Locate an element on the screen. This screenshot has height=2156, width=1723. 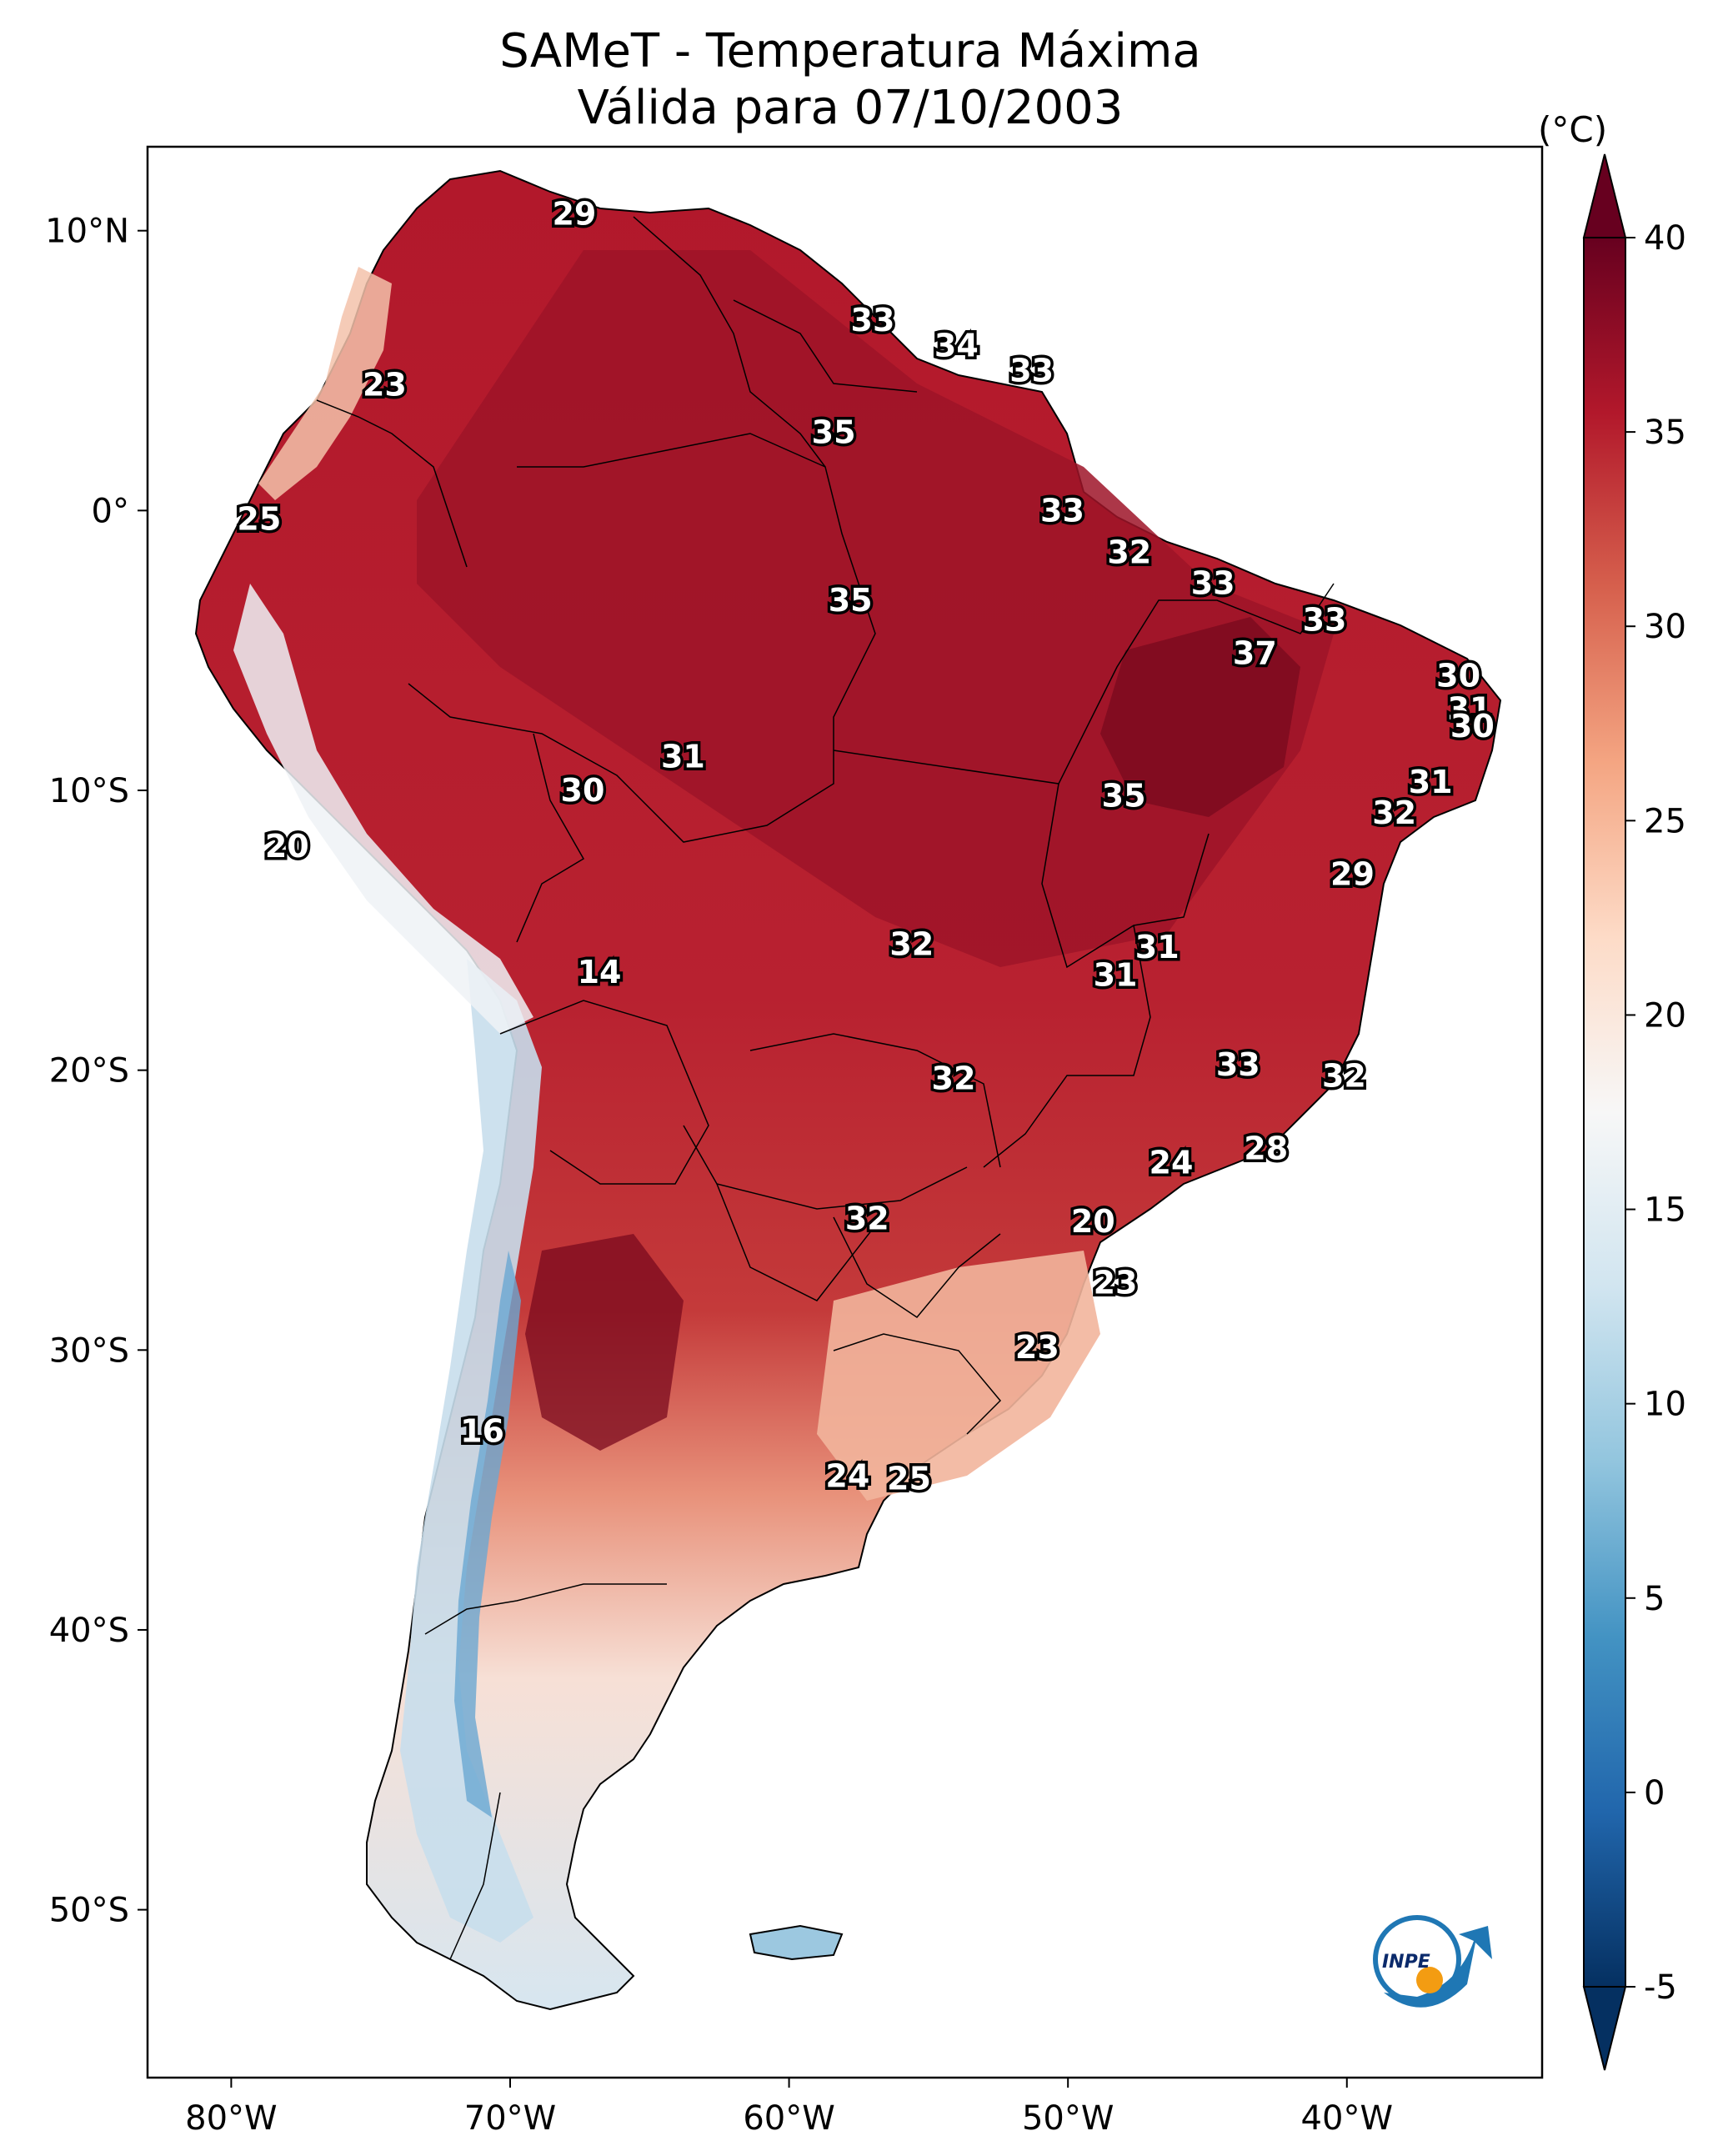
colorbar-bottom-extension is located at coordinates (1605, 2028).